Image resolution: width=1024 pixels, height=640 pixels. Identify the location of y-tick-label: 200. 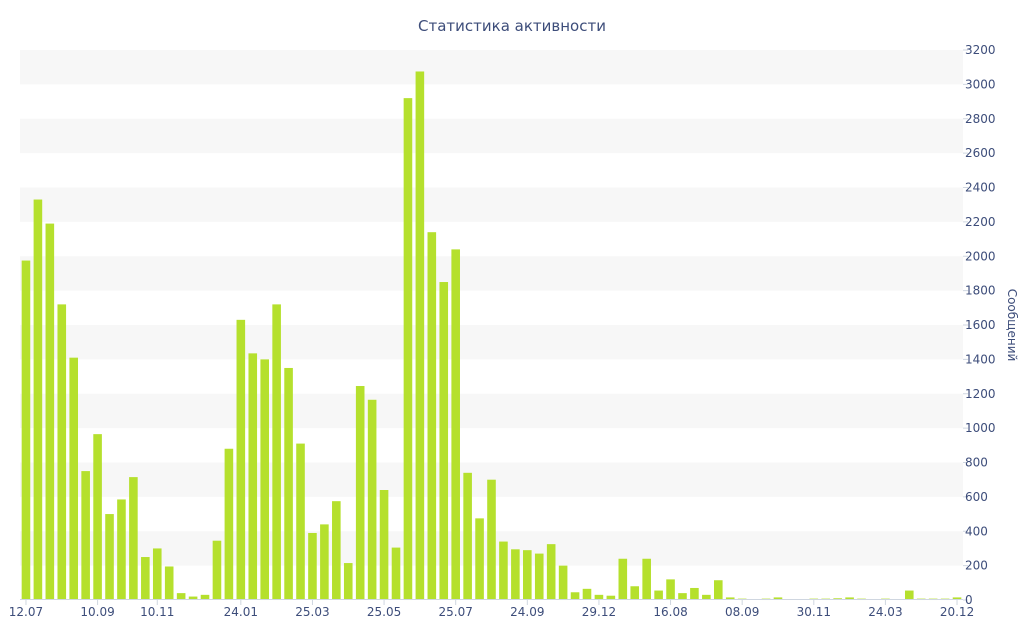
(976, 566).